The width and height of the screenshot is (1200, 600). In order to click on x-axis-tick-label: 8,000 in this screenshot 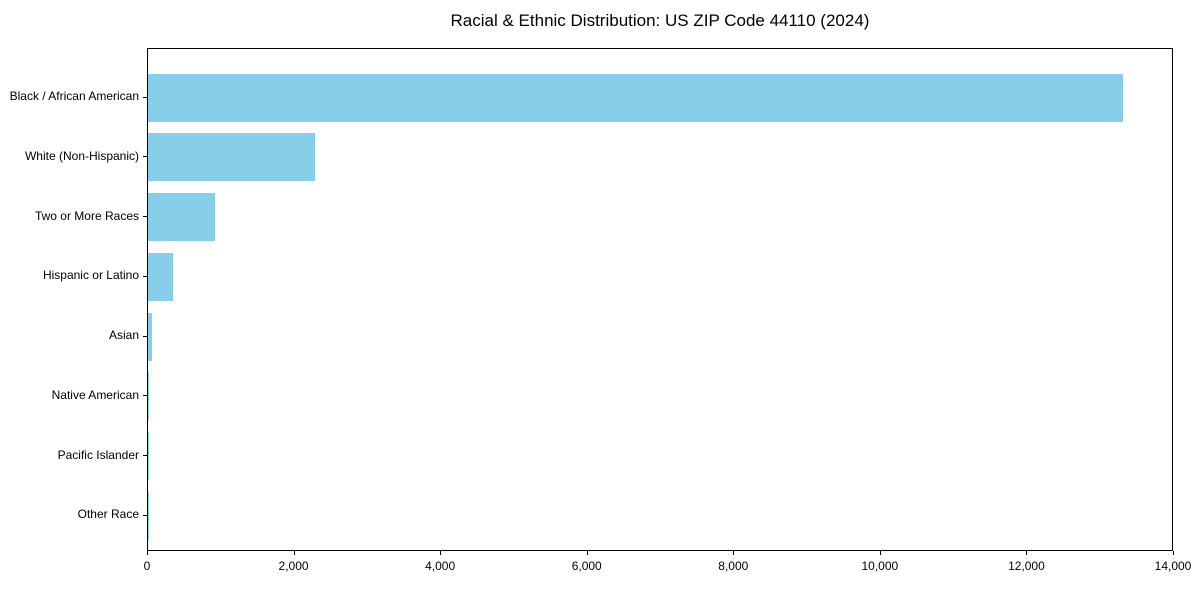, I will do `click(733, 566)`.